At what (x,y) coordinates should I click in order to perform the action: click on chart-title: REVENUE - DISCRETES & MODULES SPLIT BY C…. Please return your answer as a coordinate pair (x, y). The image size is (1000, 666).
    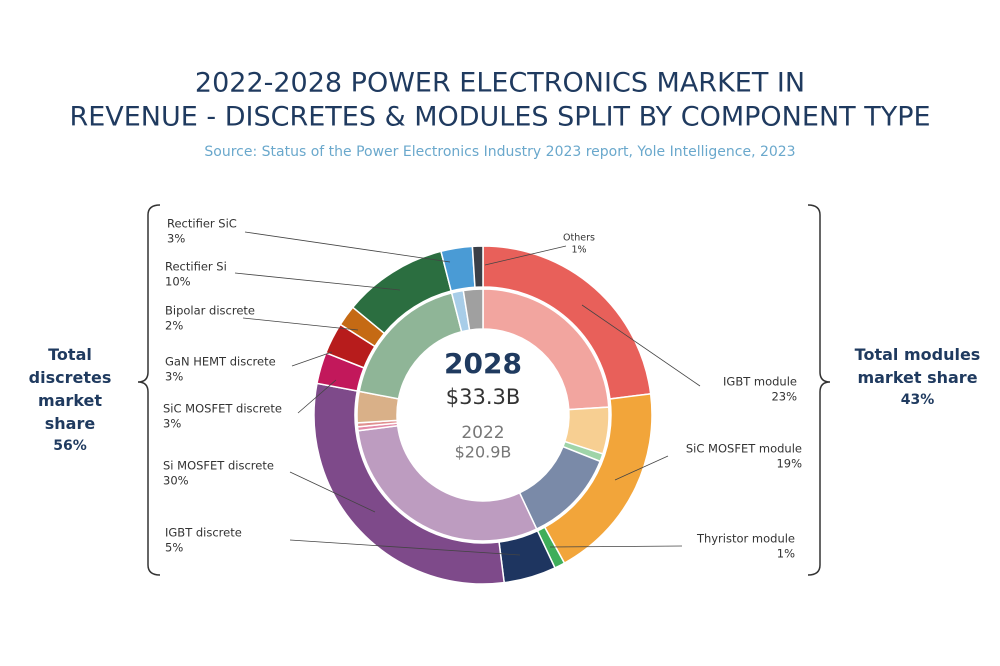
    Looking at the image, I should click on (499, 117).